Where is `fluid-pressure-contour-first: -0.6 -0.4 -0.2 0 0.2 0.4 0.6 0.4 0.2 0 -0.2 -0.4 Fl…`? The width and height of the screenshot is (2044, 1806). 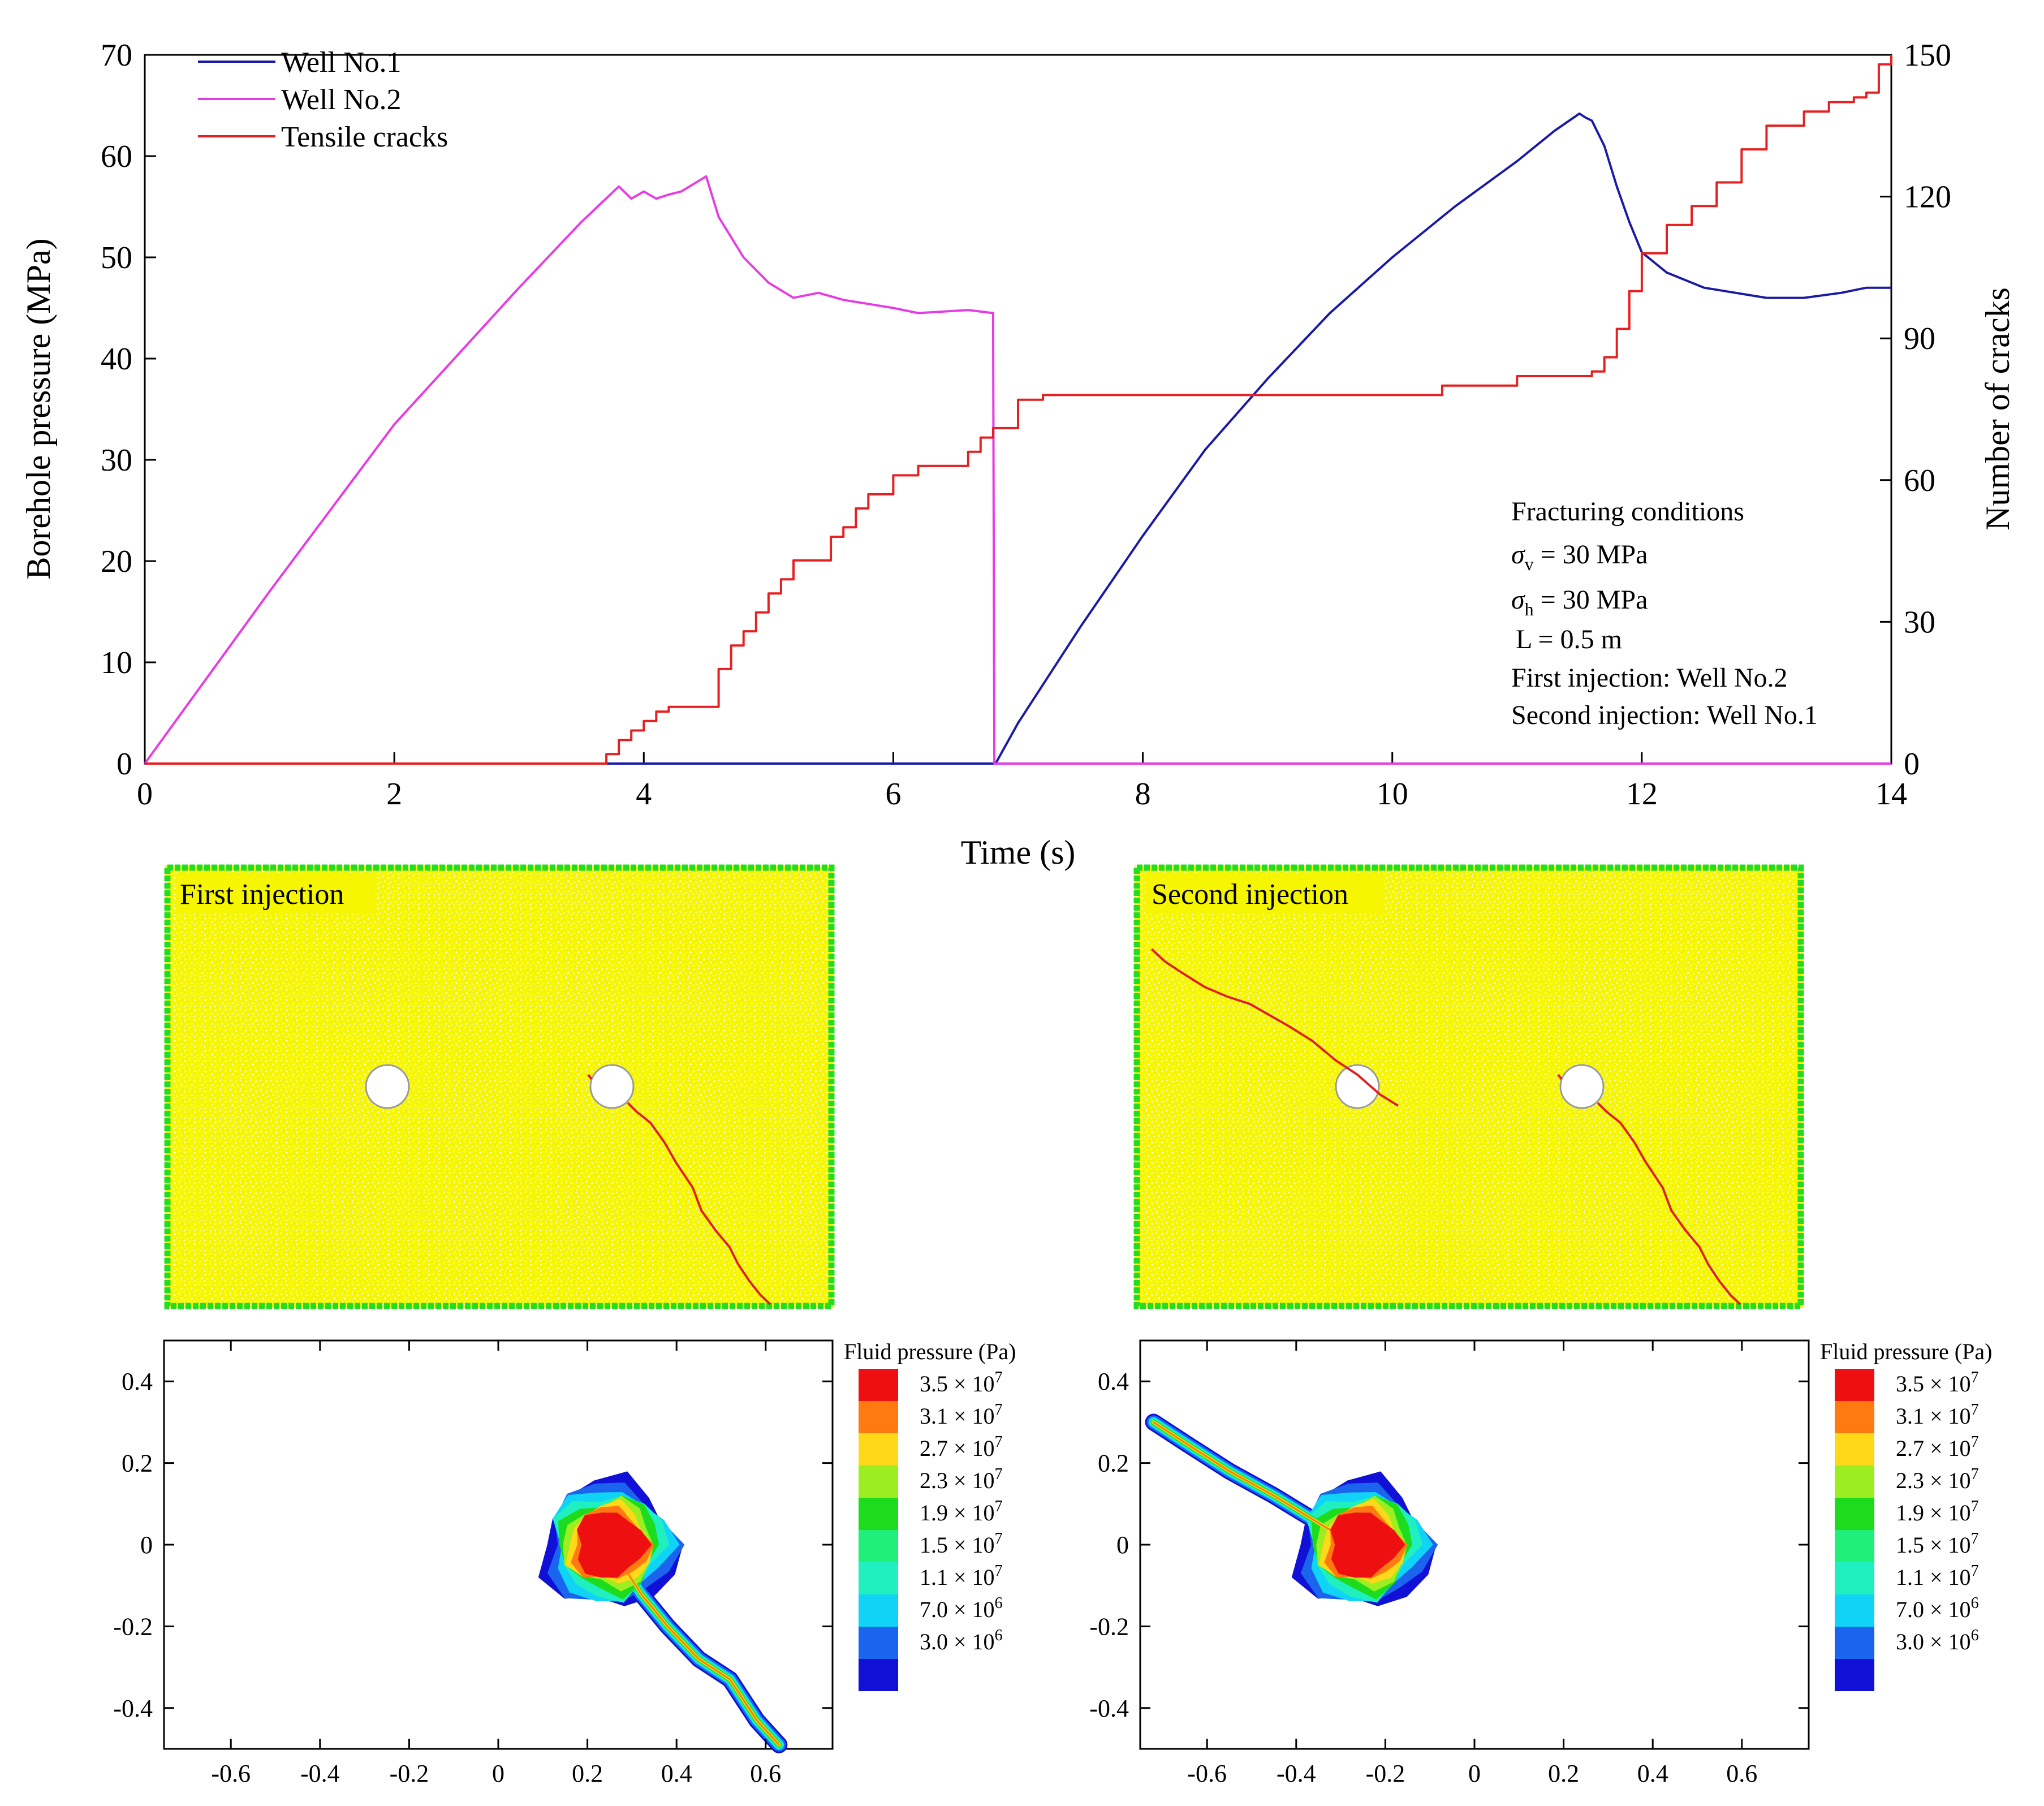 fluid-pressure-contour-first: -0.6 -0.4 -0.2 0 0.2 0.4 0.6 0.4 0.2 0 -0.2 -0.4 Fl… is located at coordinates (564, 1563).